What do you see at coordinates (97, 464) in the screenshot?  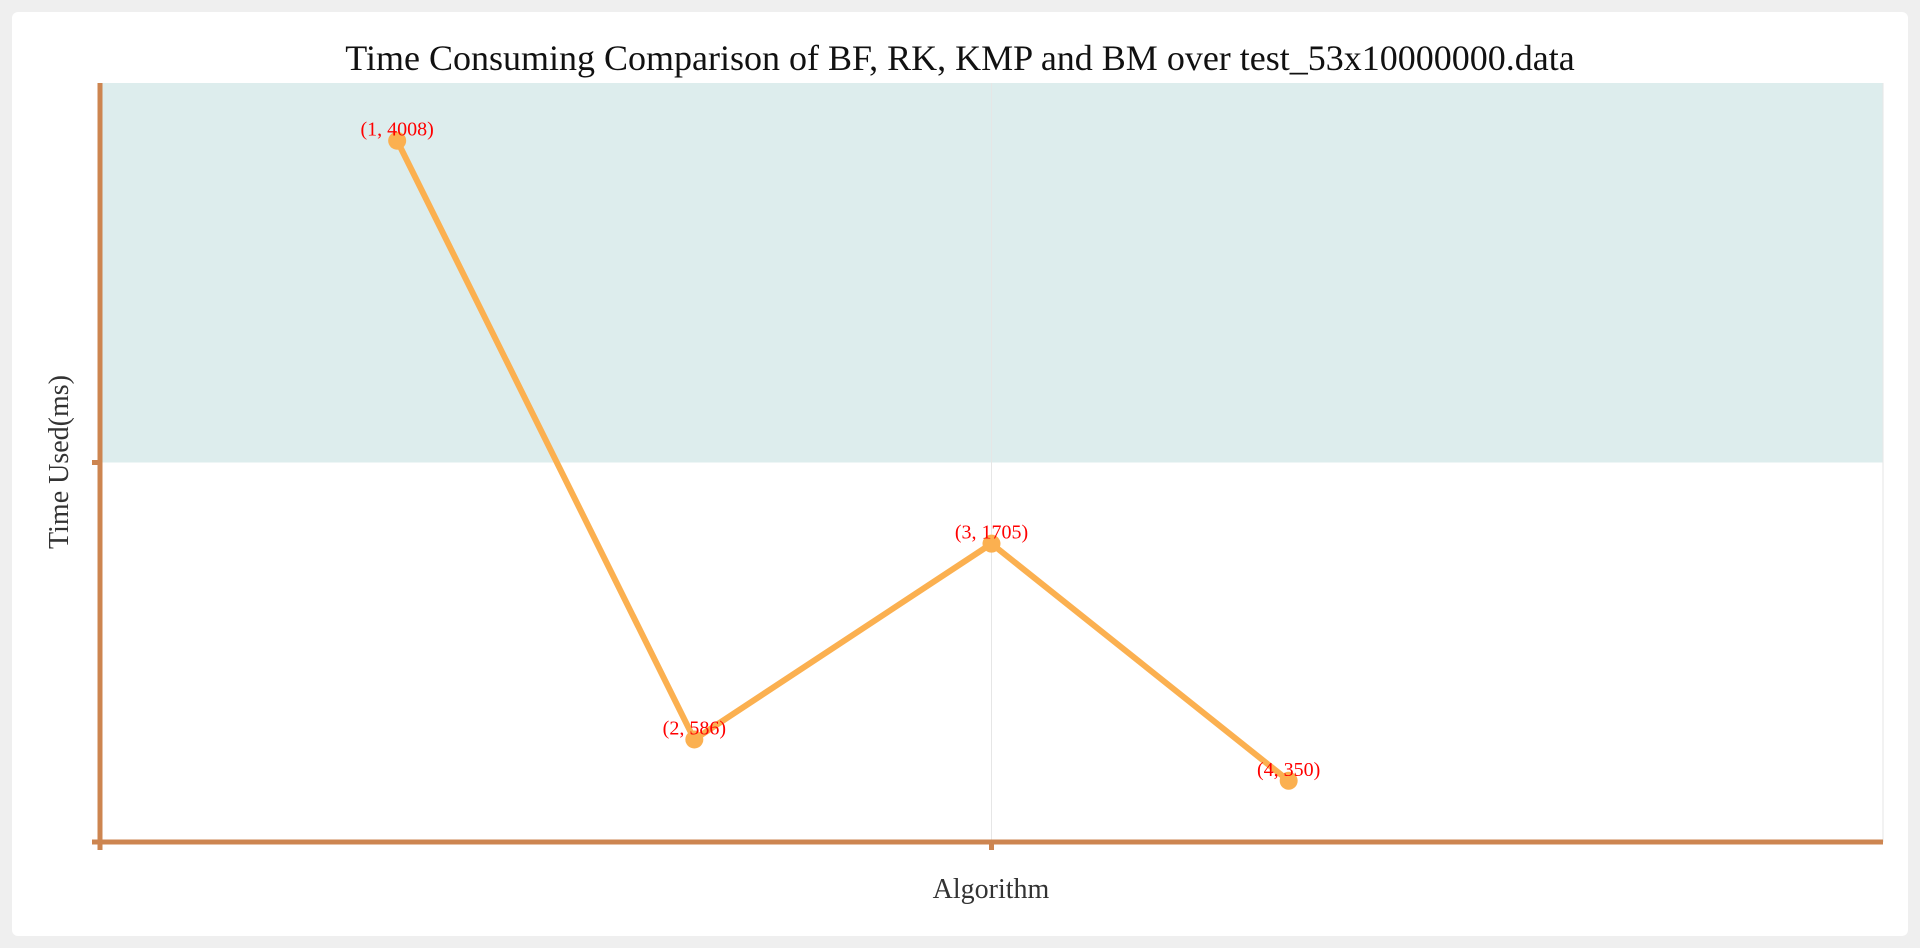 I see `y-axis` at bounding box center [97, 464].